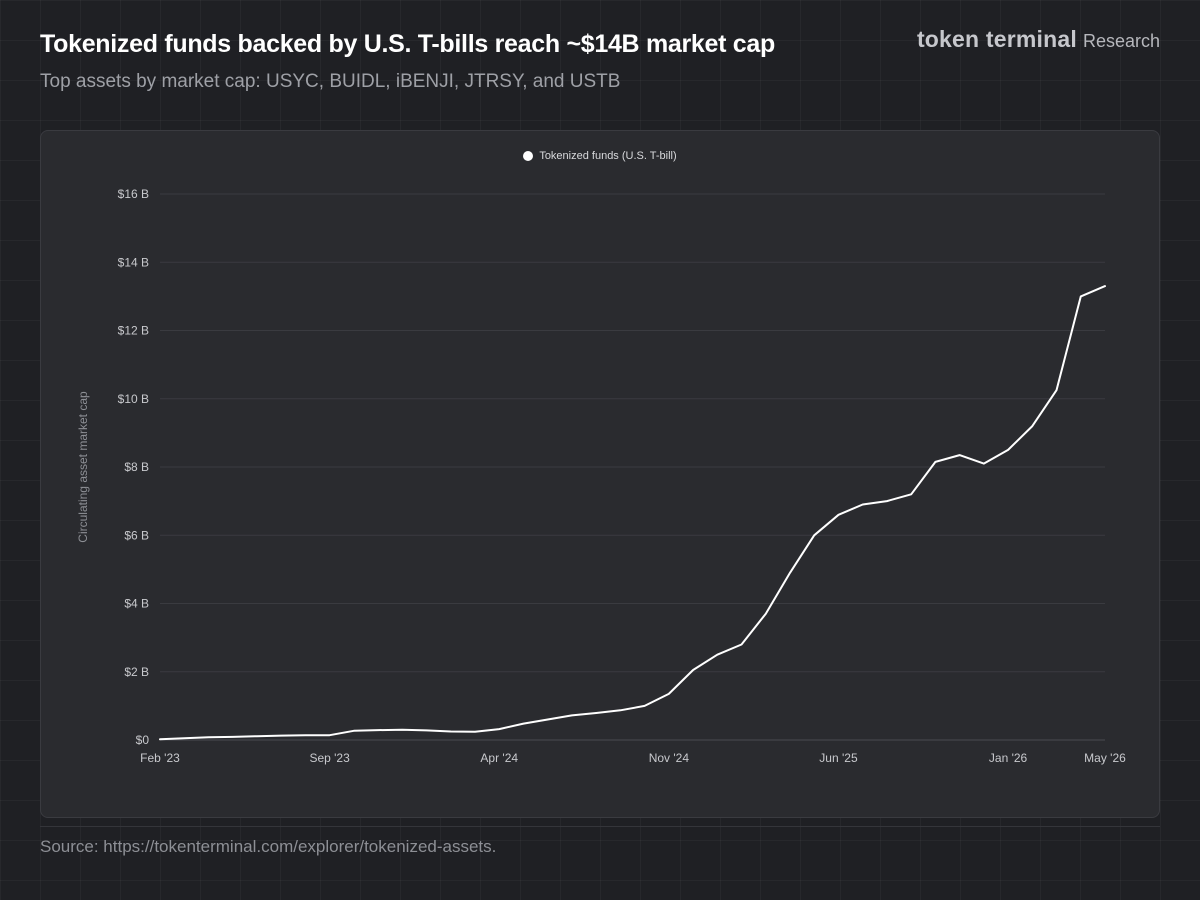 The image size is (1200, 900). I want to click on footer-divider, so click(600, 826).